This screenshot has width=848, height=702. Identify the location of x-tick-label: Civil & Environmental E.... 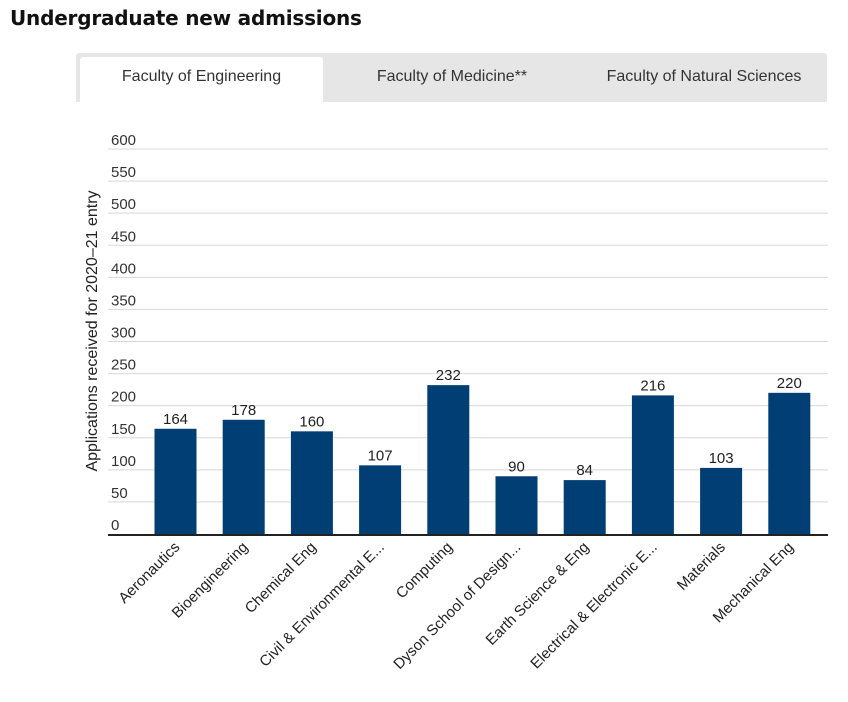
(322, 605).